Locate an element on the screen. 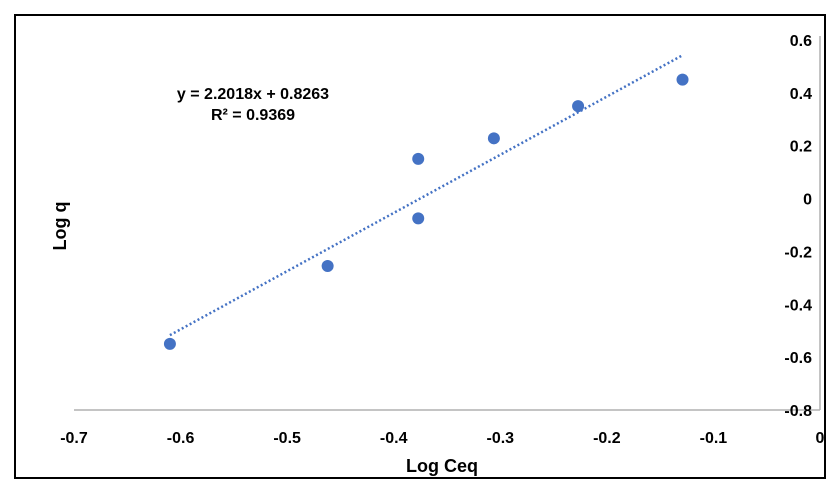 Image resolution: width=839 pixels, height=495 pixels. x-tick-label: -0.3 is located at coordinates (500, 438).